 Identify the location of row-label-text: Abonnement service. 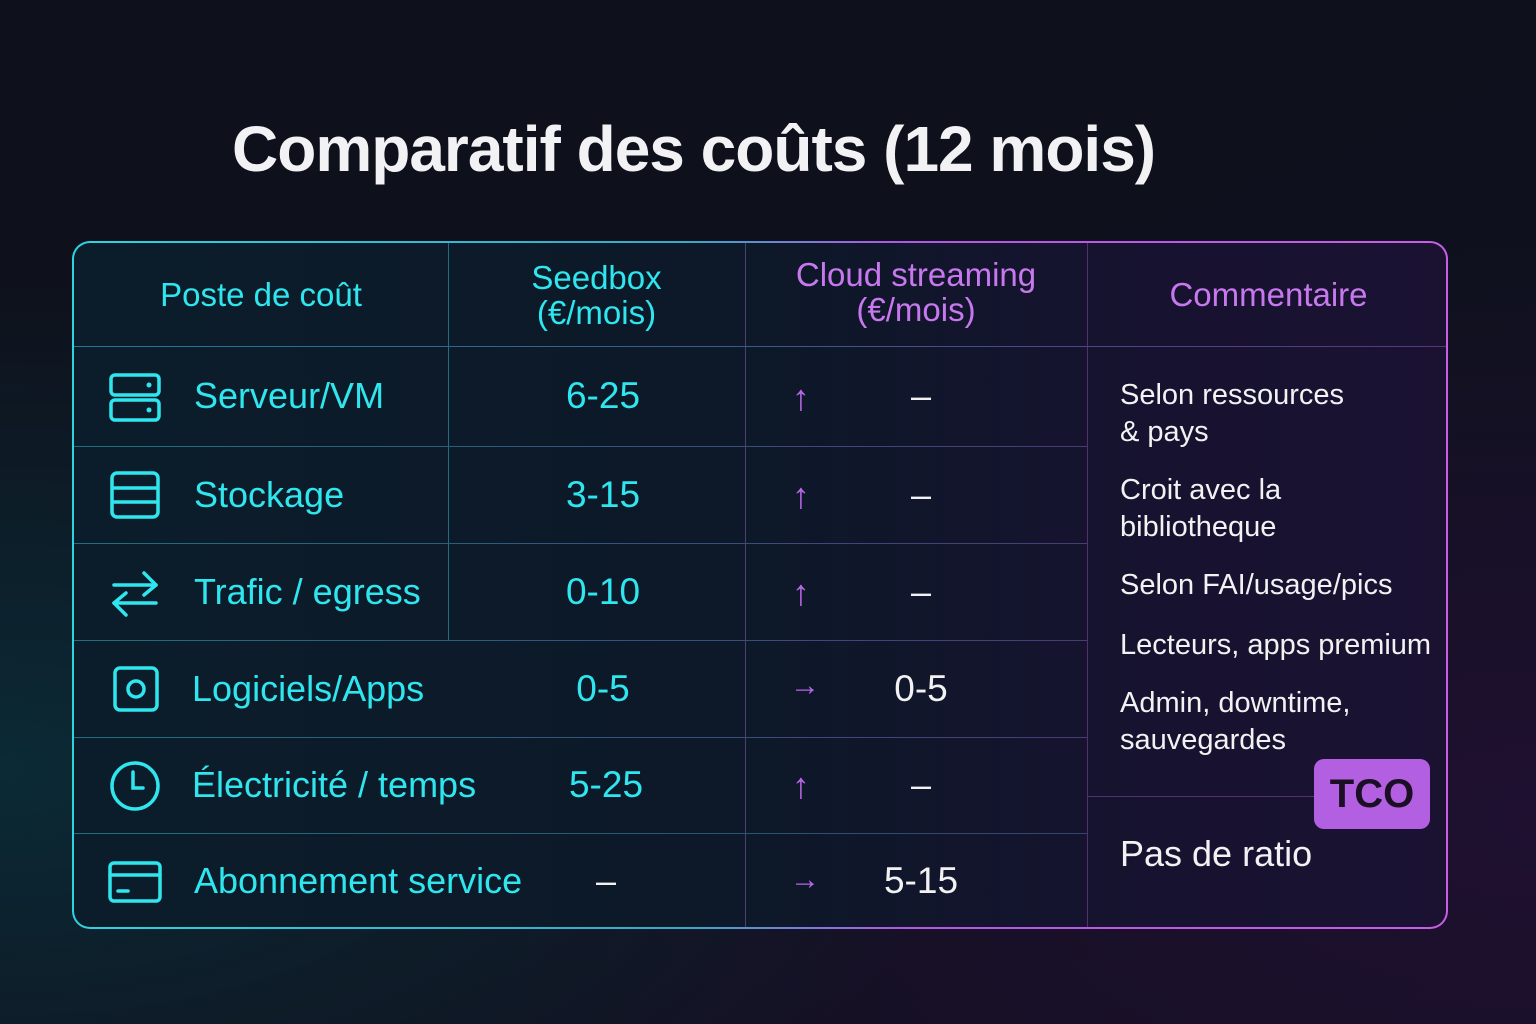
(358, 880).